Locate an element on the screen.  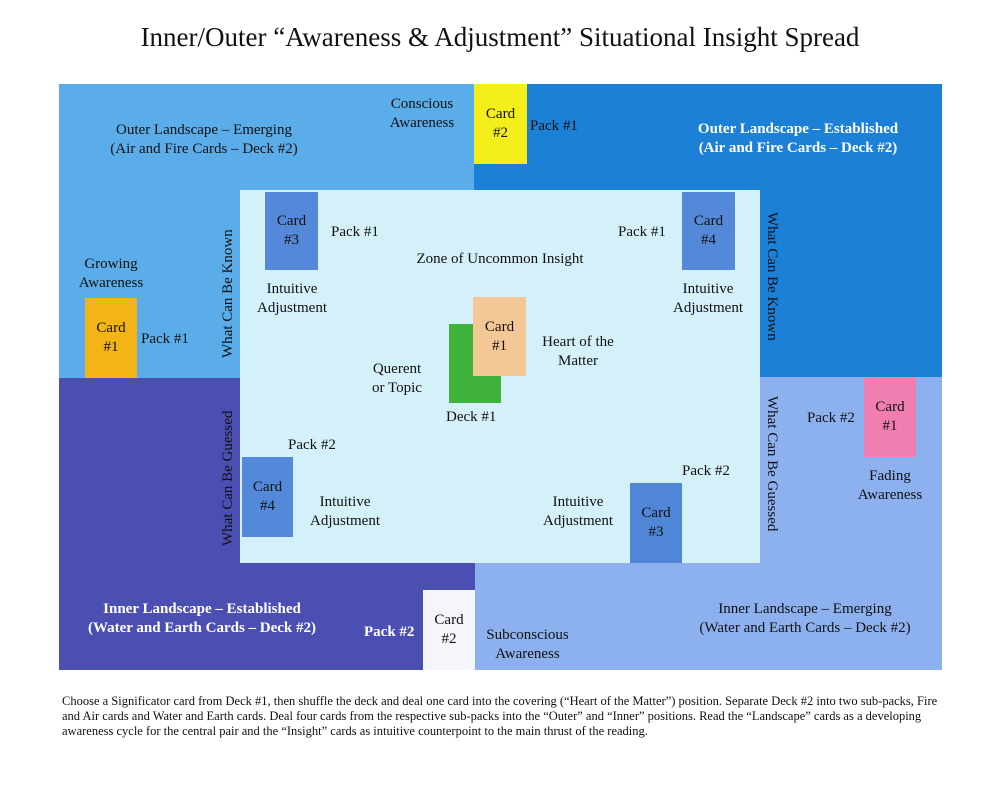
card-1-growing: Card #1 is located at coordinates (111, 338).